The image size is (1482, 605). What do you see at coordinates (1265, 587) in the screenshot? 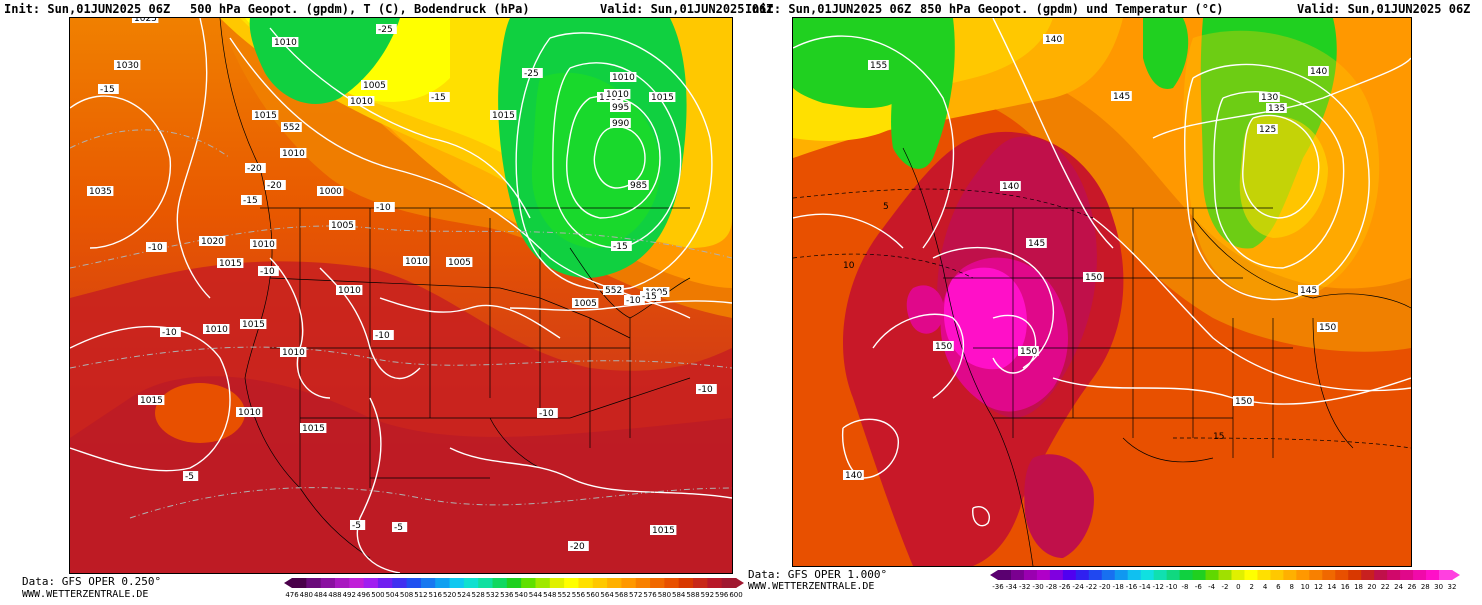
I see `right-colorbar-tick-label: 4` at bounding box center [1265, 587].